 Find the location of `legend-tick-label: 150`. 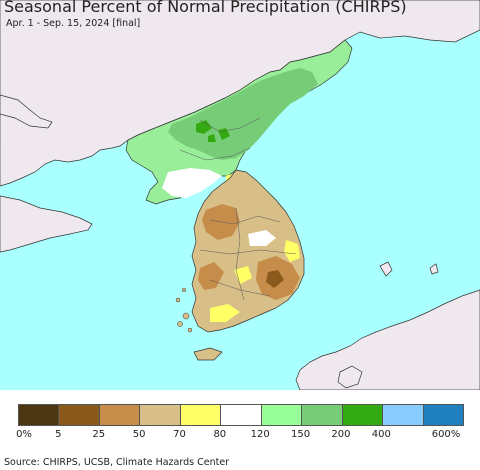

legend-tick-label: 150 is located at coordinates (300, 434).